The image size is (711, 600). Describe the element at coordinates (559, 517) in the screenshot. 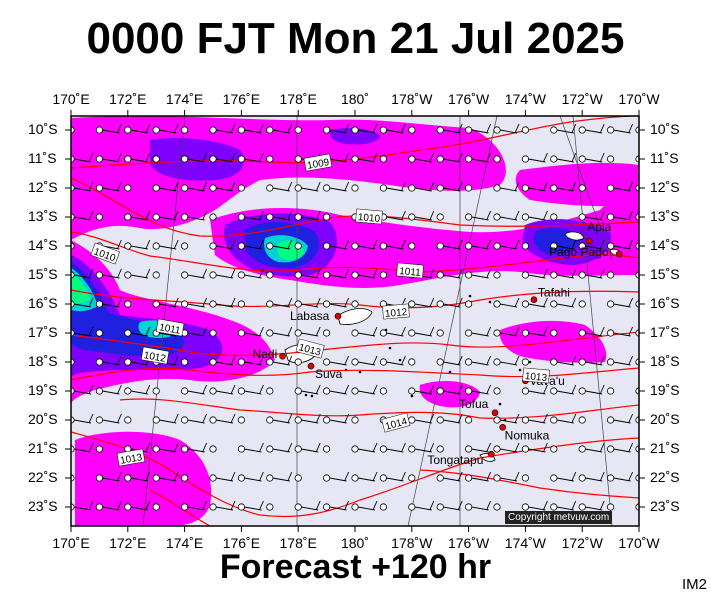

I see `copyright-badge: Copyright metvuw.com` at that location.